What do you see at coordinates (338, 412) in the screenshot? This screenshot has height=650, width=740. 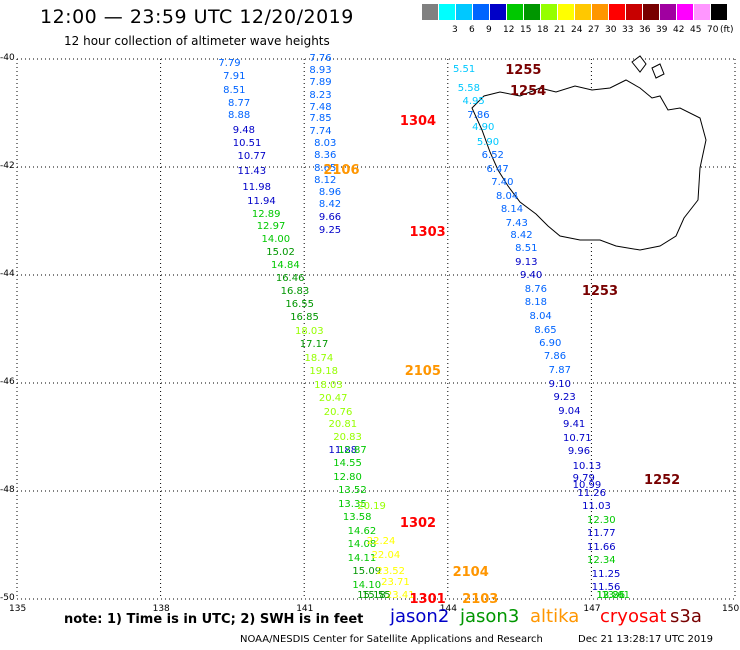 I see `wave-height-value: 20.76` at bounding box center [338, 412].